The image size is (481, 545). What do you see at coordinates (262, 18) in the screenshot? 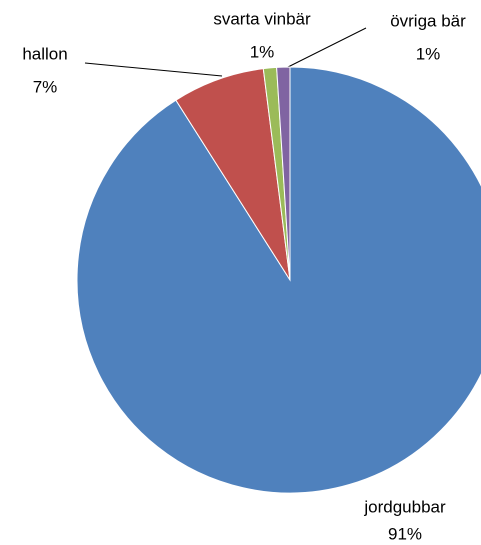
I see `slice-label: svarta vinbär` at bounding box center [262, 18].